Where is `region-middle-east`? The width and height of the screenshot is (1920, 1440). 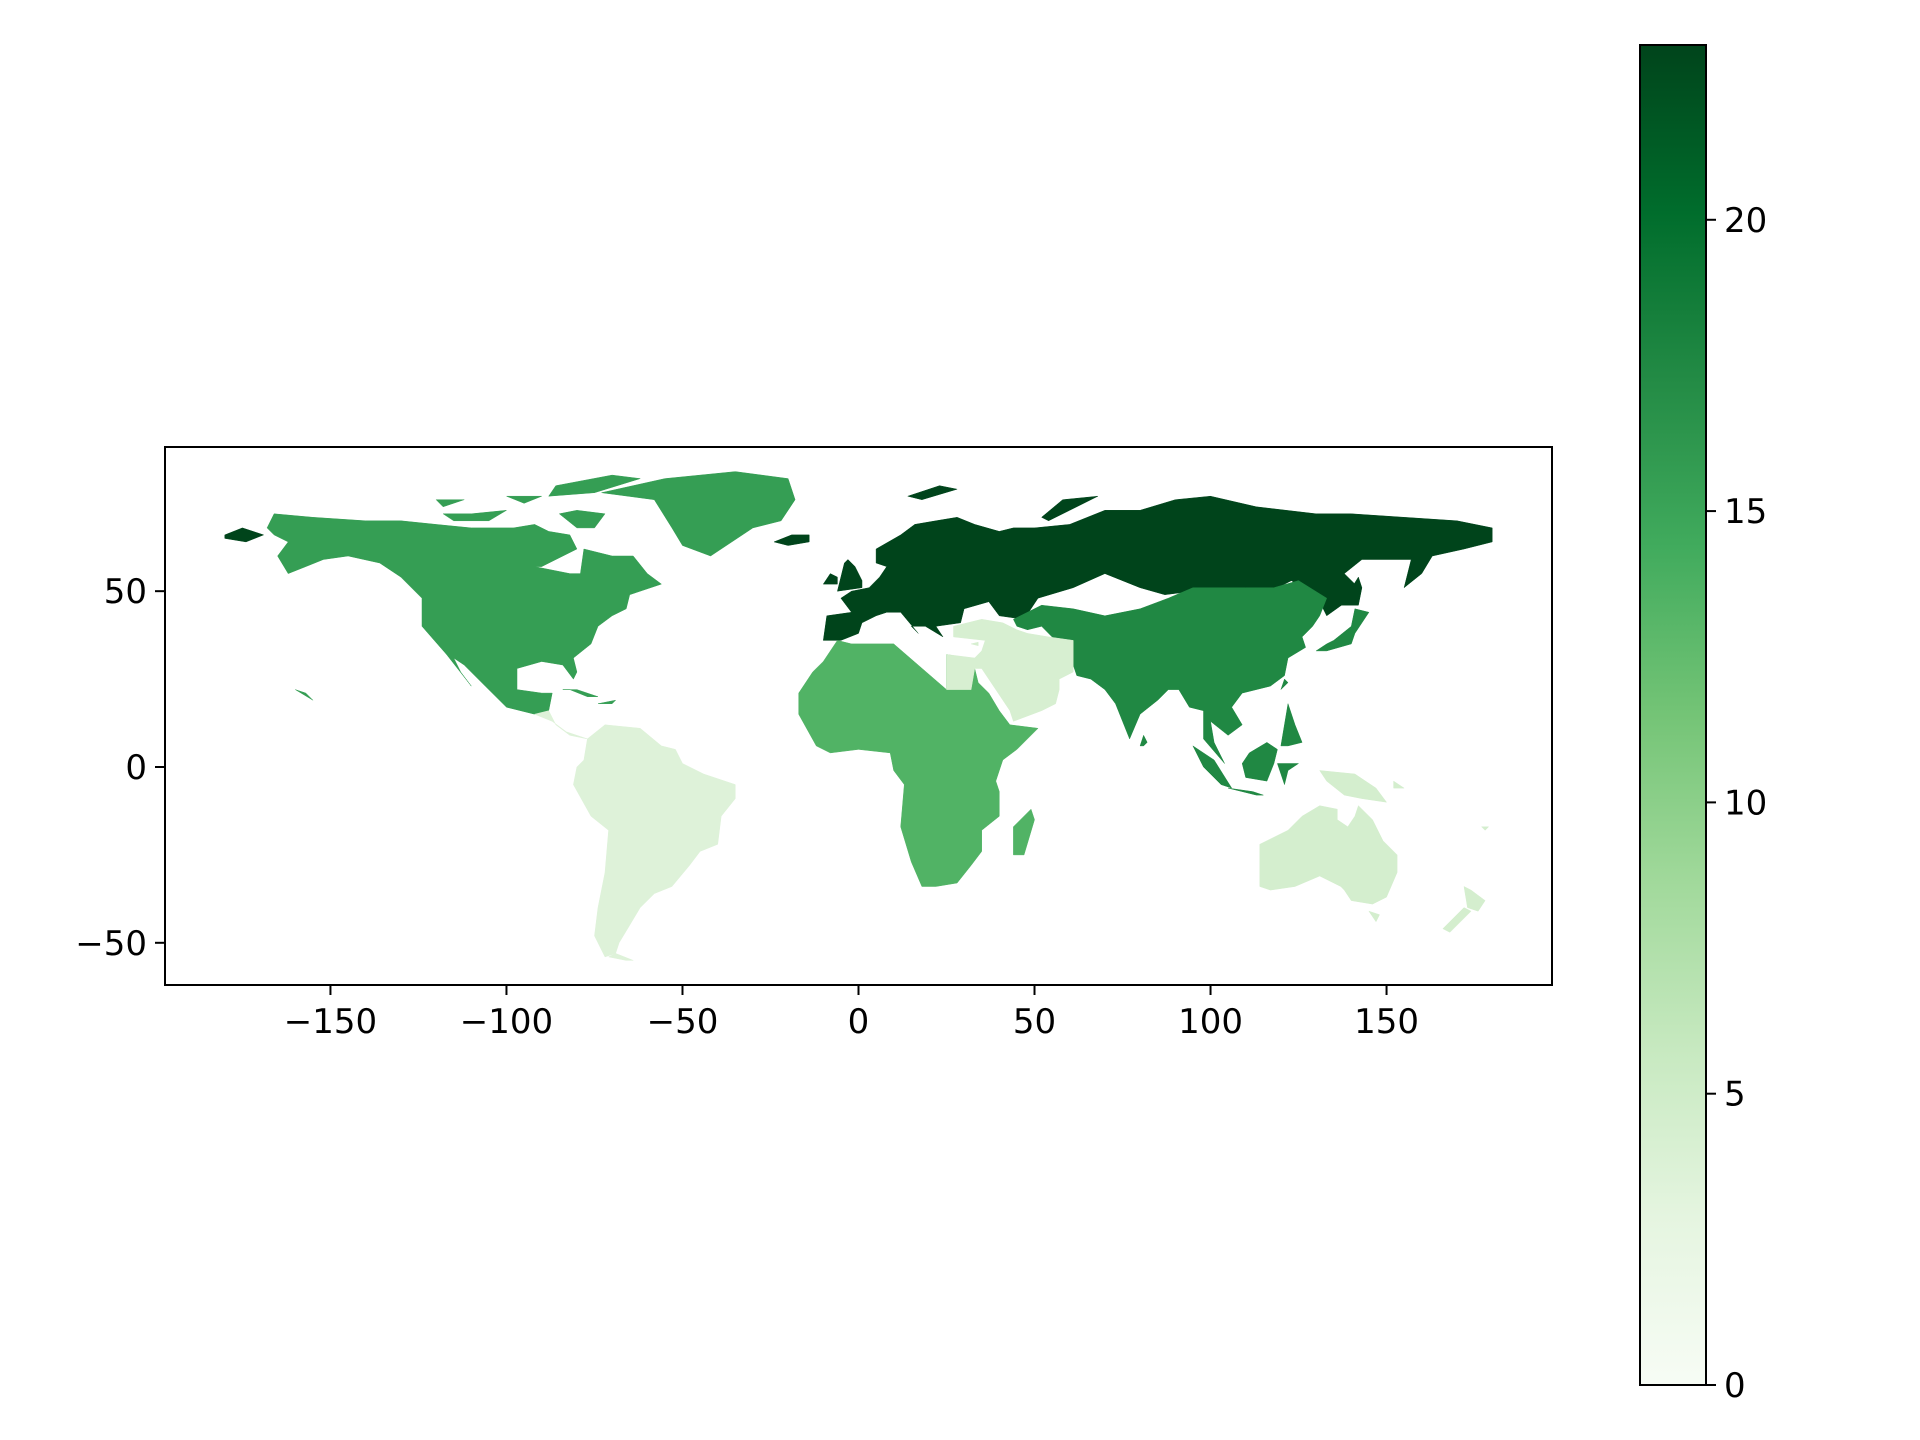 region-middle-east is located at coordinates (1010, 670).